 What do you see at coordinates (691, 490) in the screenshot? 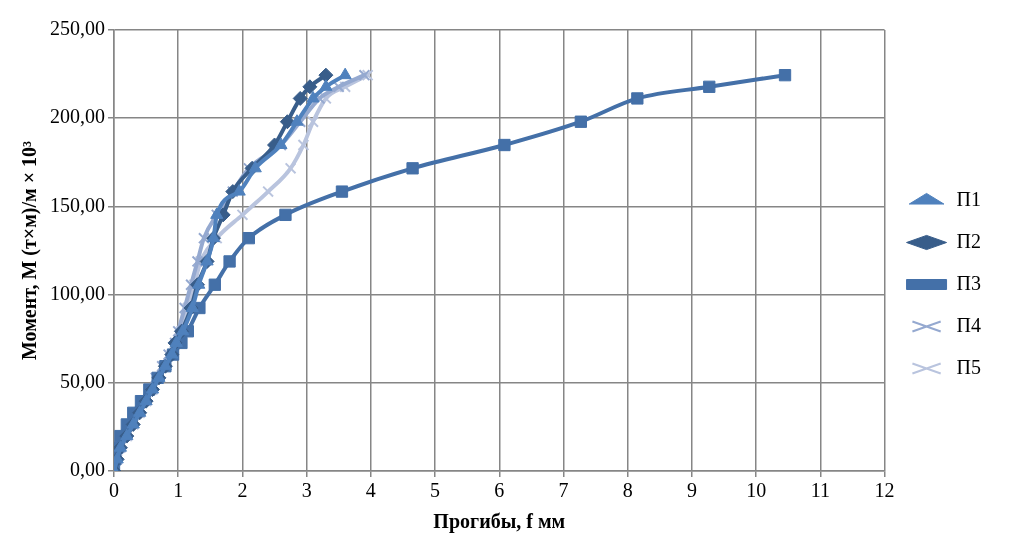
I see `x-tick-label: 9` at bounding box center [691, 490].